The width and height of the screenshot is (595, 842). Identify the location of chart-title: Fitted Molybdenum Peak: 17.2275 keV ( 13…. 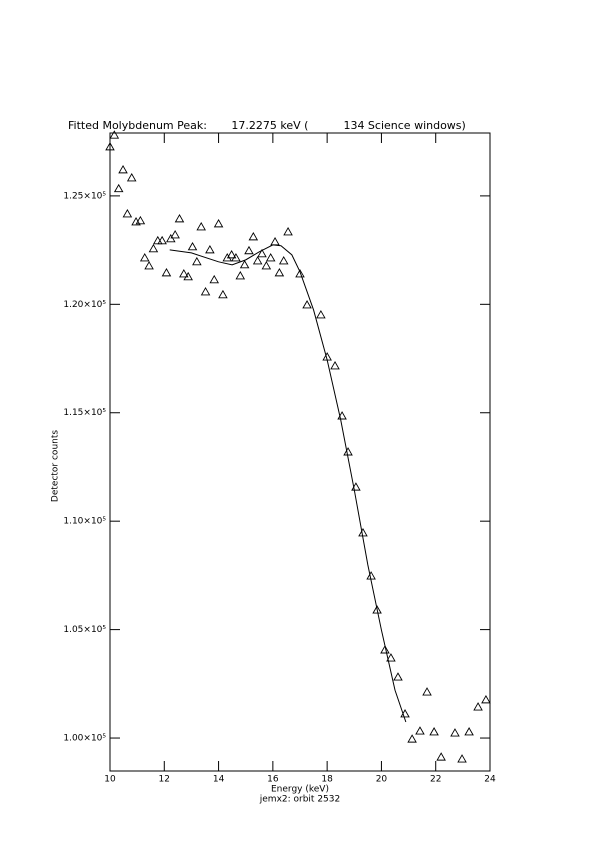
(267, 125).